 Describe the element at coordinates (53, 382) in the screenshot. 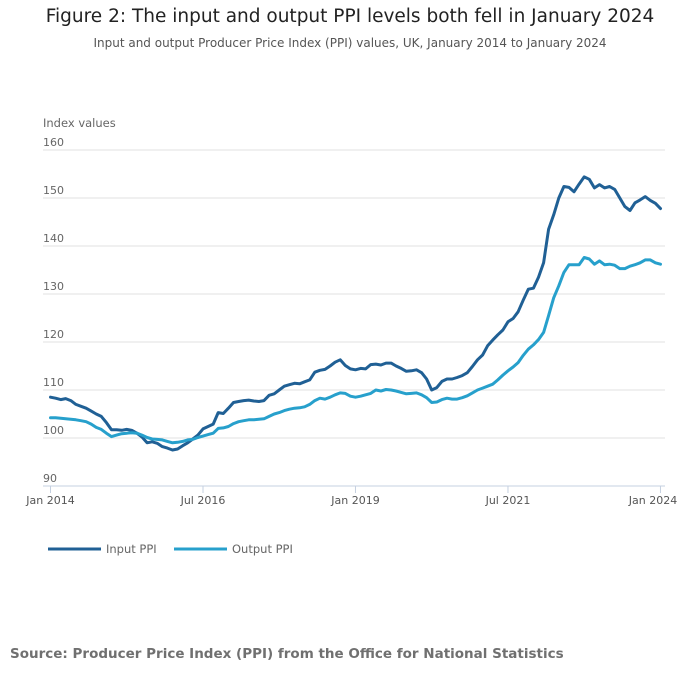

I see `y-tick-label: 110` at that location.